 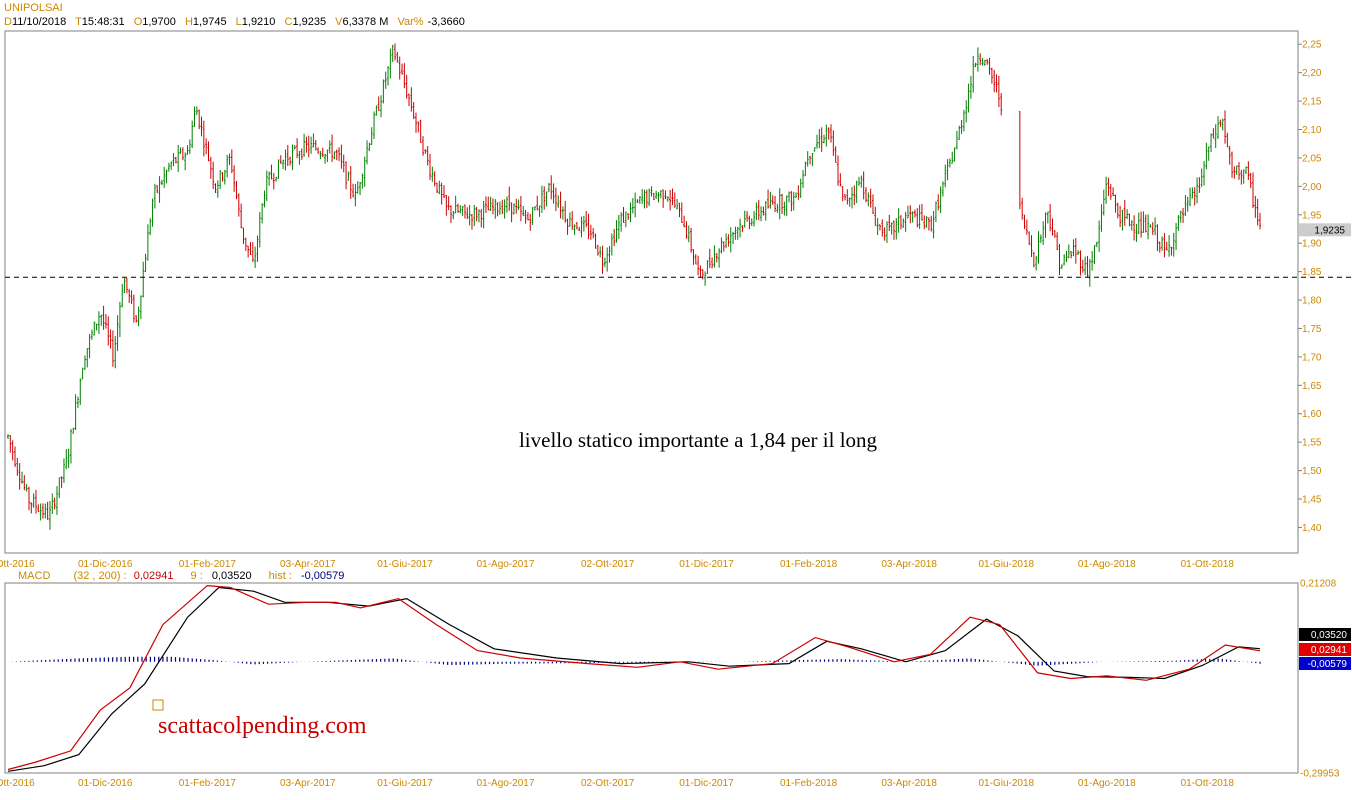 I want to click on price-y-tick-label: 1,55, so click(x=1312, y=443).